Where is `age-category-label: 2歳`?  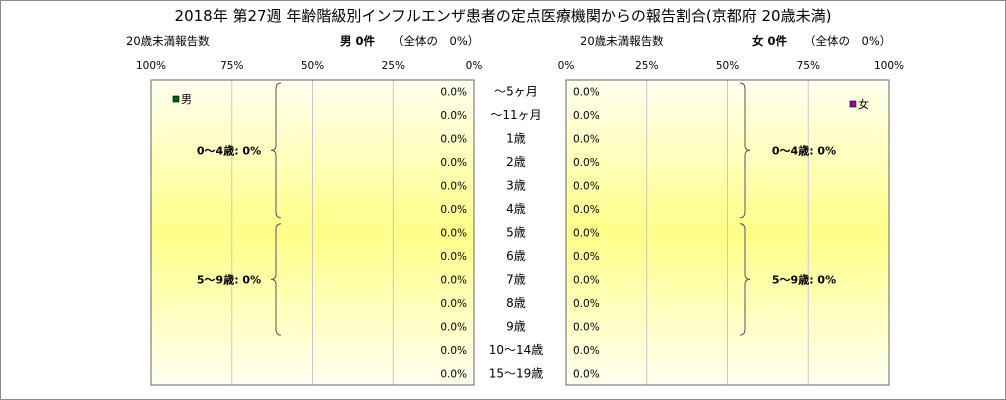 age-category-label: 2歳 is located at coordinates (516, 162).